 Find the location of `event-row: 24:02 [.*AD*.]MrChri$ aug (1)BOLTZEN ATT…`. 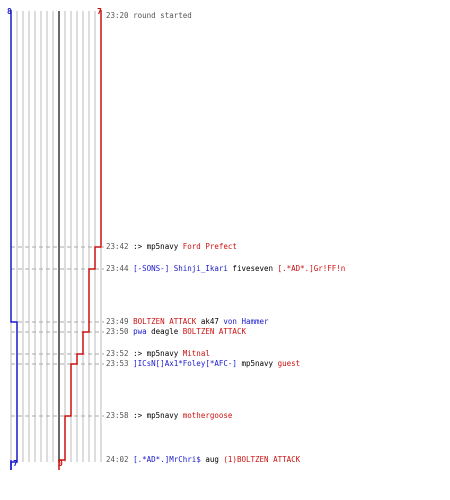

event-row: 24:02 [.*AD*.]MrChri$ aug (1)BOLTZEN ATT… is located at coordinates (203, 460).